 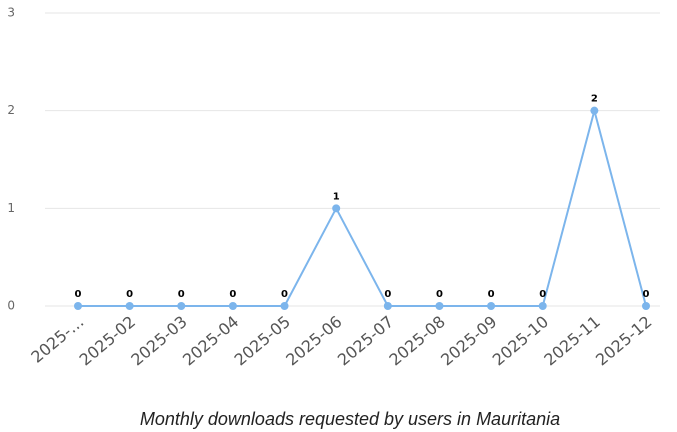 What do you see at coordinates (520, 341) in the screenshot?
I see `x-tick-label: 2025-10` at bounding box center [520, 341].